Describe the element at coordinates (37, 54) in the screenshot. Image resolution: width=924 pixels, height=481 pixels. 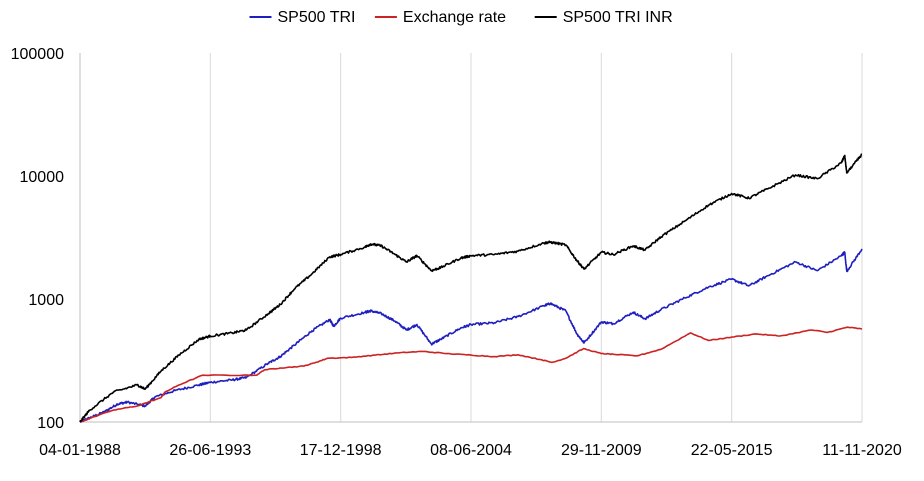
I see `y-tick-label: 100000` at that location.